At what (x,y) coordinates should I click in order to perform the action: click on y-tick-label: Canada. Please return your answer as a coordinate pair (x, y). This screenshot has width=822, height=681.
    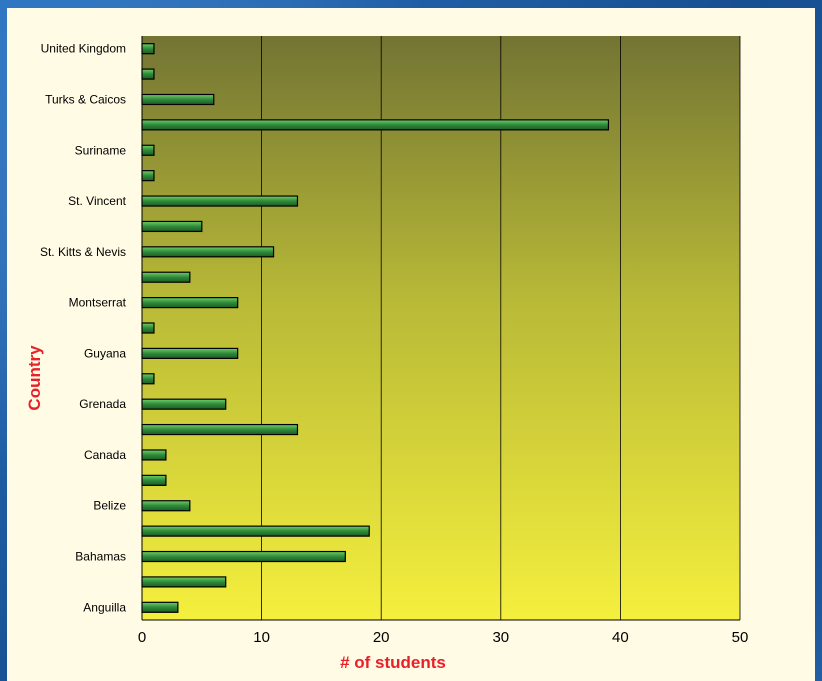
    Looking at the image, I should click on (105, 455).